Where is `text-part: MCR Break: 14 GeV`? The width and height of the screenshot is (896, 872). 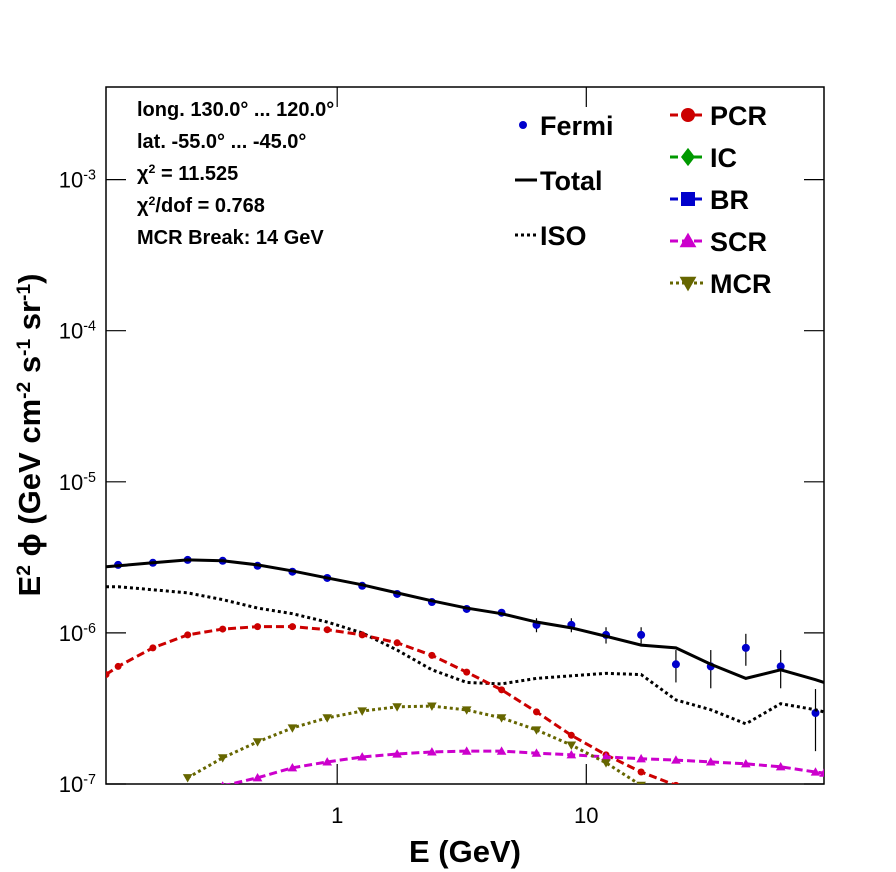
text-part: MCR Break: 14 GeV is located at coordinates (230, 238).